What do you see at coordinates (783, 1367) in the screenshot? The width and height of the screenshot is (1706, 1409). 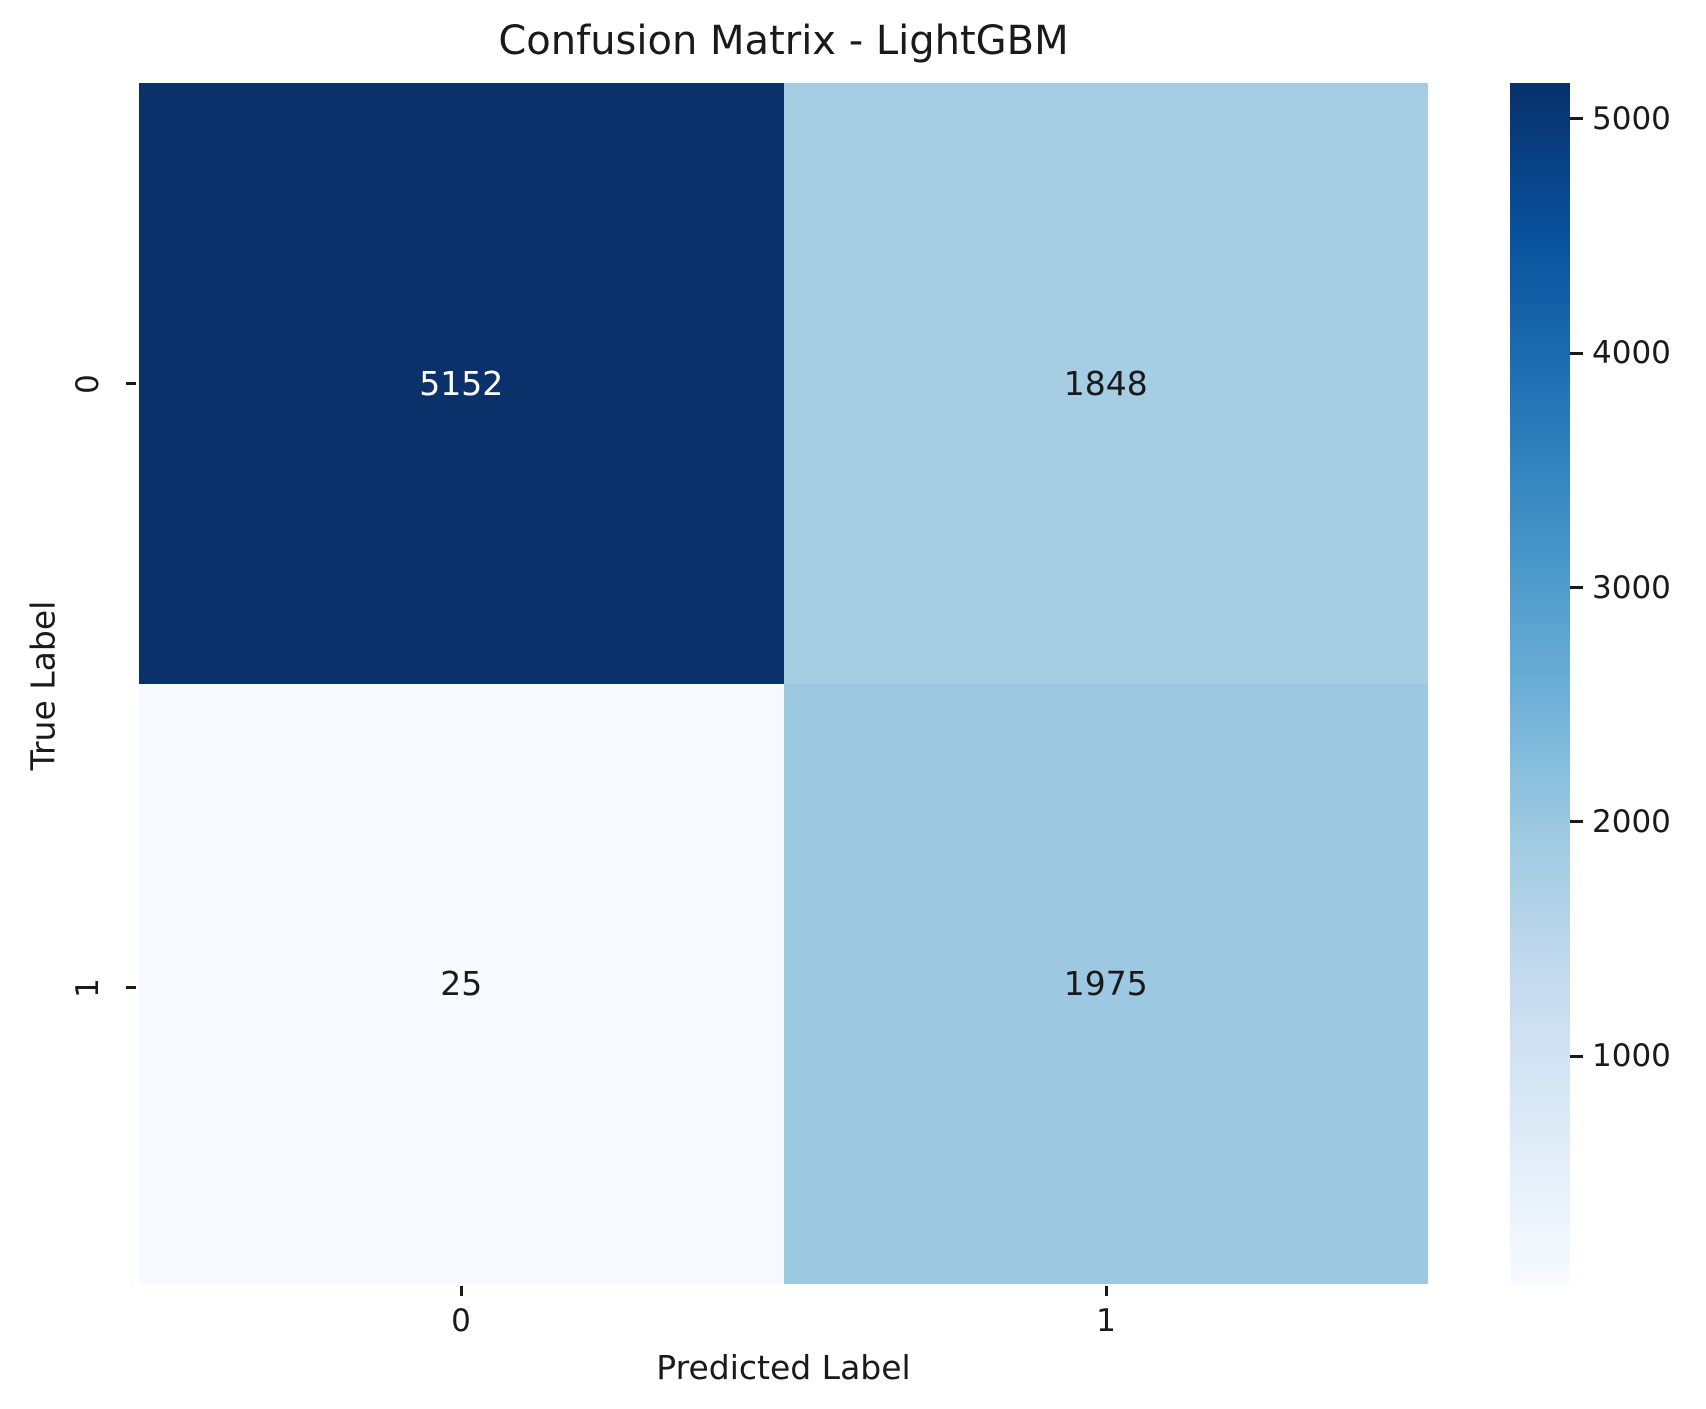 I see `x-axis-label: Predicted Label` at bounding box center [783, 1367].